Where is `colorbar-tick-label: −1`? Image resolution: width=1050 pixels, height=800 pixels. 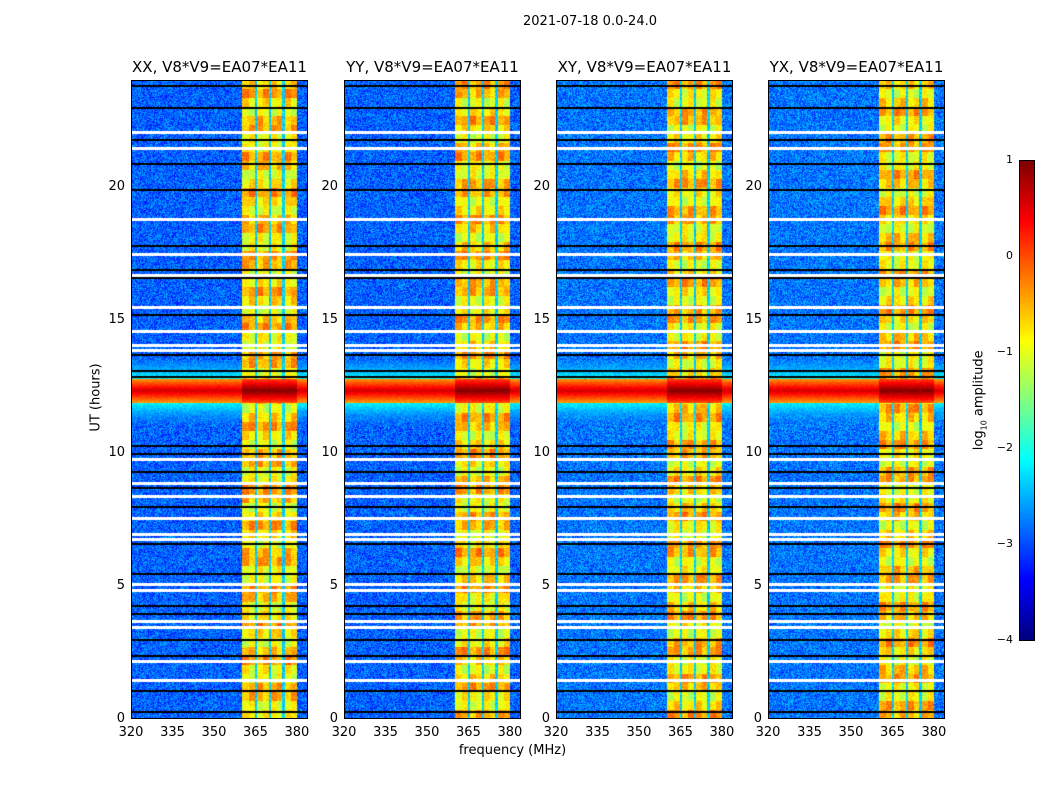
colorbar-tick-label: −1 is located at coordinates (1004, 351).